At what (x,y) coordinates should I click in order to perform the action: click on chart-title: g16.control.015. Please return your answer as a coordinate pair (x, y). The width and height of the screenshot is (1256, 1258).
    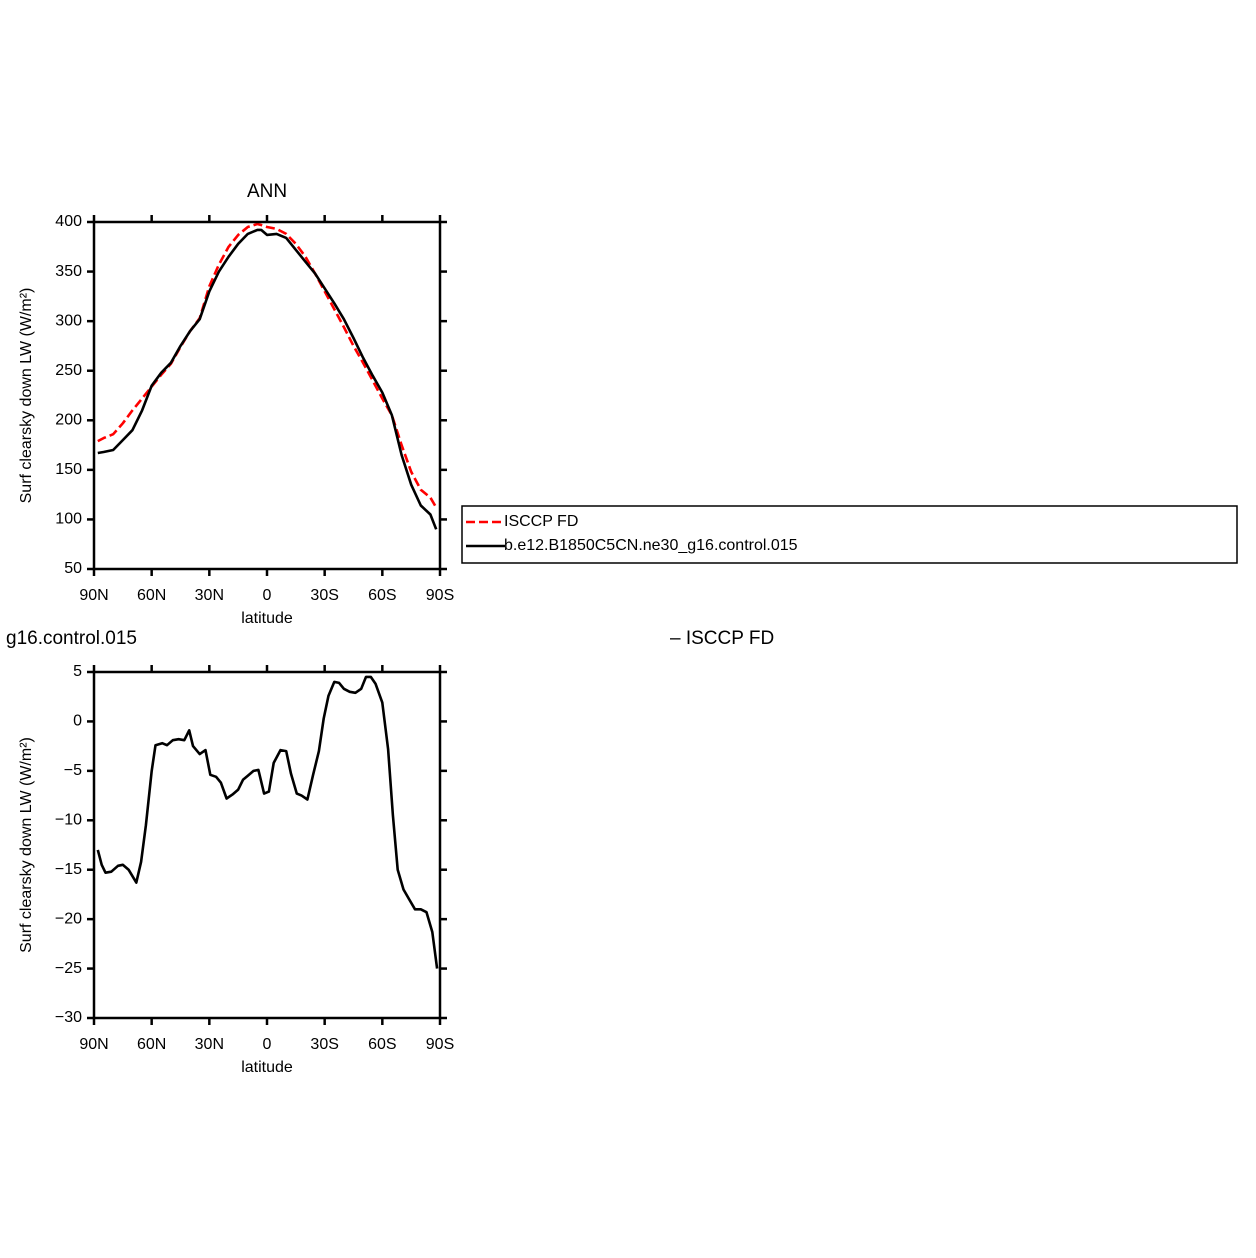
    Looking at the image, I should click on (71, 638).